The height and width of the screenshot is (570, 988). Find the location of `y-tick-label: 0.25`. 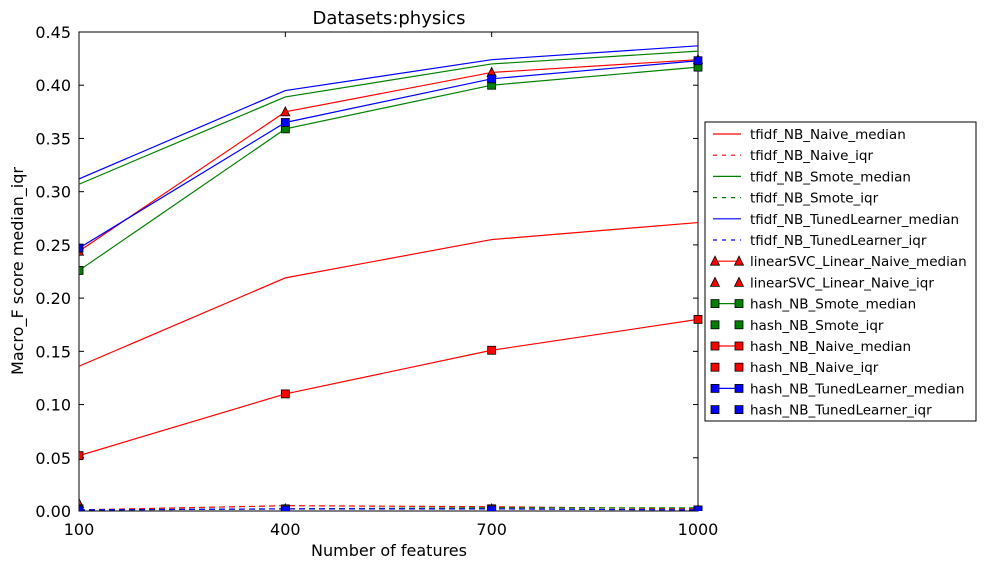

y-tick-label: 0.25 is located at coordinates (53, 245).